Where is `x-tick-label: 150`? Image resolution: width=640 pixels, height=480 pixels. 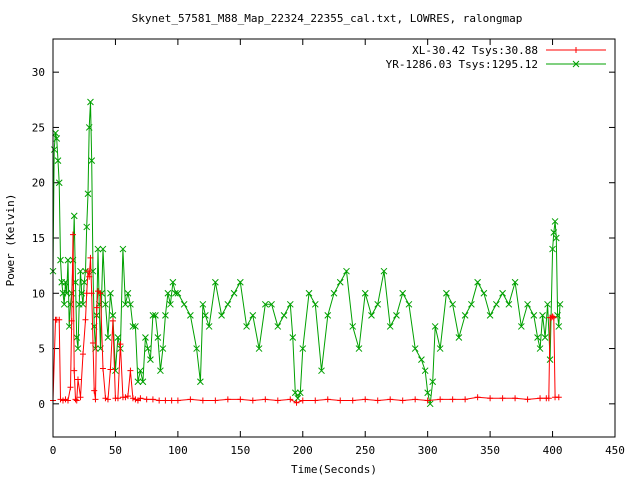 x-tick-label: 150 is located at coordinates (240, 450).